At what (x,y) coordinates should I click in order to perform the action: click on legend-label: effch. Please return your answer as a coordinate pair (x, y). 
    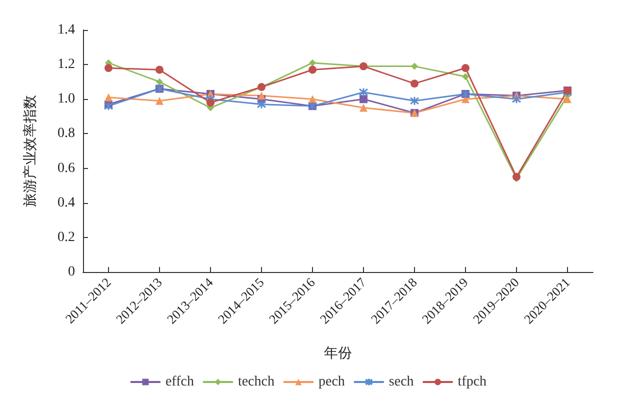
    Looking at the image, I should click on (179, 382).